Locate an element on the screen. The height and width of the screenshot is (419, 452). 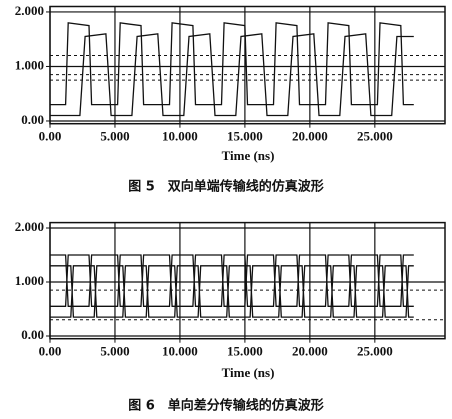
figure-caption: 图 6 单向差分传输线的仿真波形 is located at coordinates (226, 406).